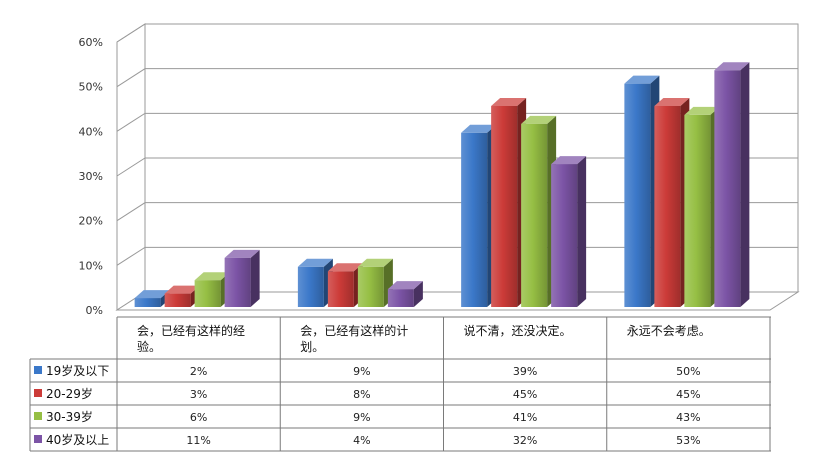  What do you see at coordinates (198, 394) in the screenshot?
I see `data-label: 3%` at bounding box center [198, 394].